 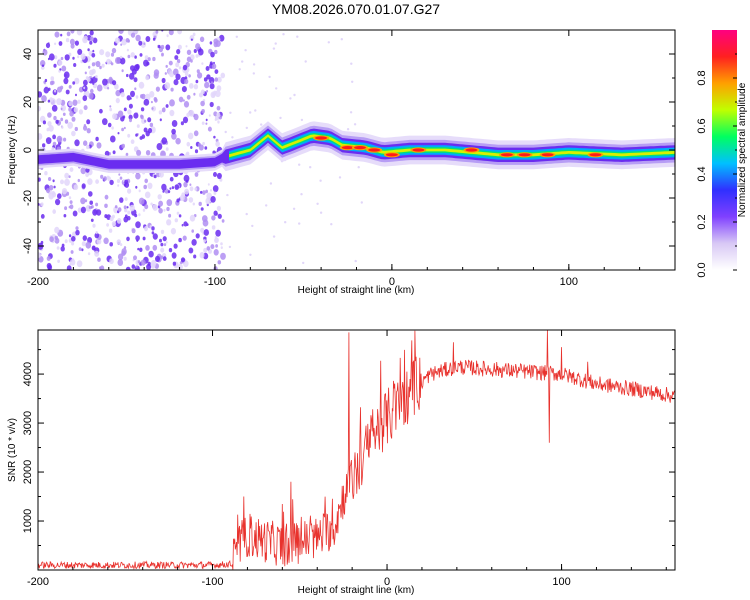 I want to click on spectrogram-y-tick-label: 0, so click(x=28, y=150).